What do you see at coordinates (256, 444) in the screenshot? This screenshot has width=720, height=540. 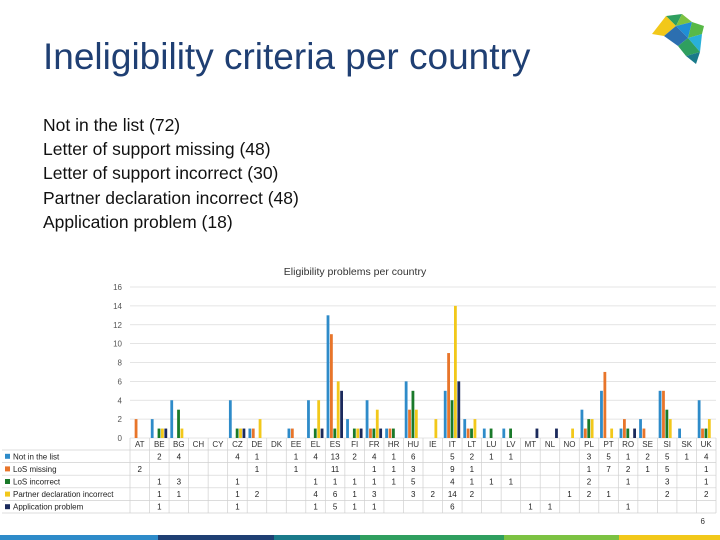 I see `x-tick-label: DE` at bounding box center [256, 444].